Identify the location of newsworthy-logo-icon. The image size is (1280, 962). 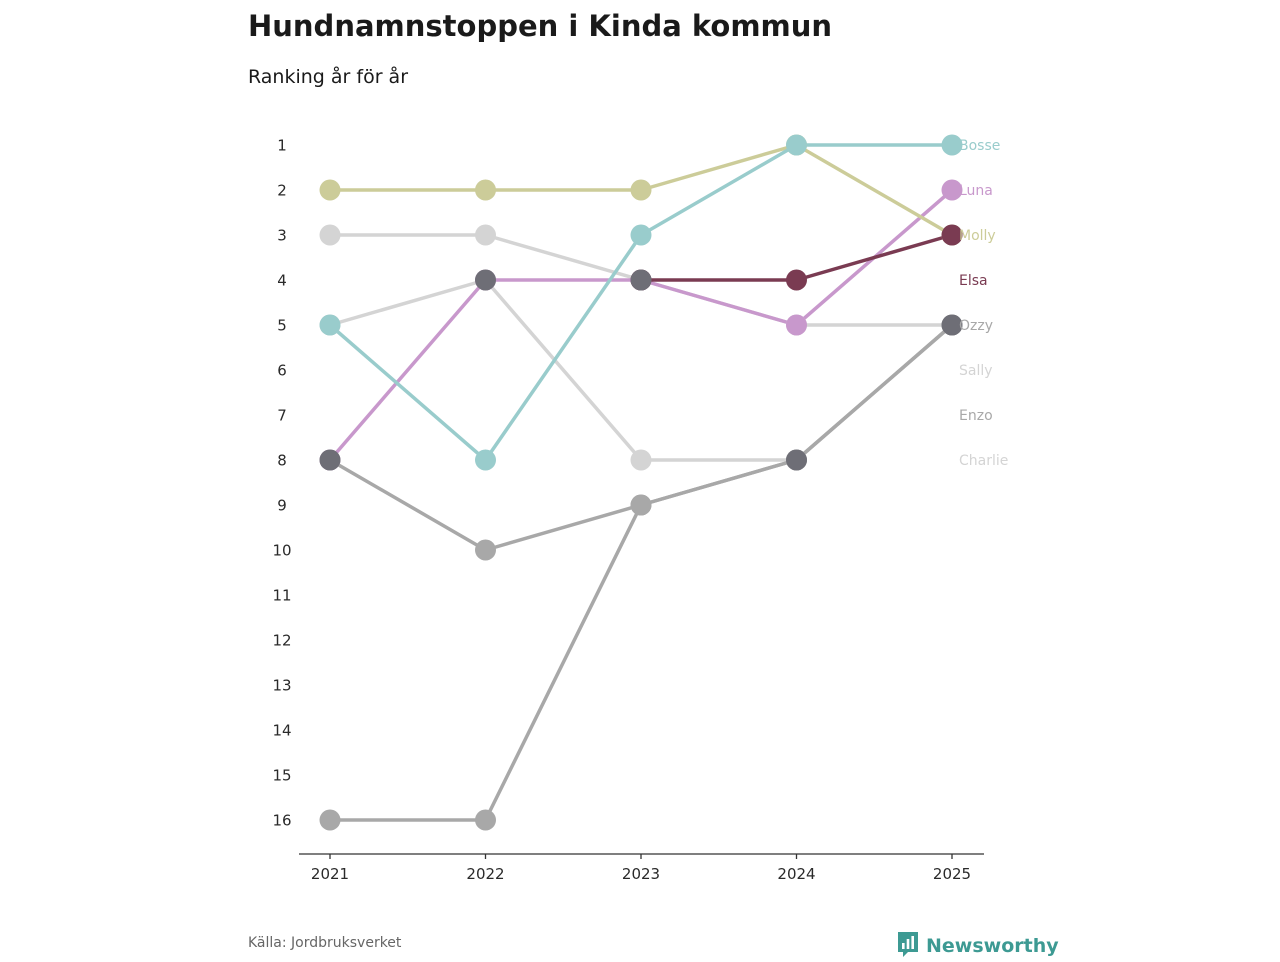
(908, 946).